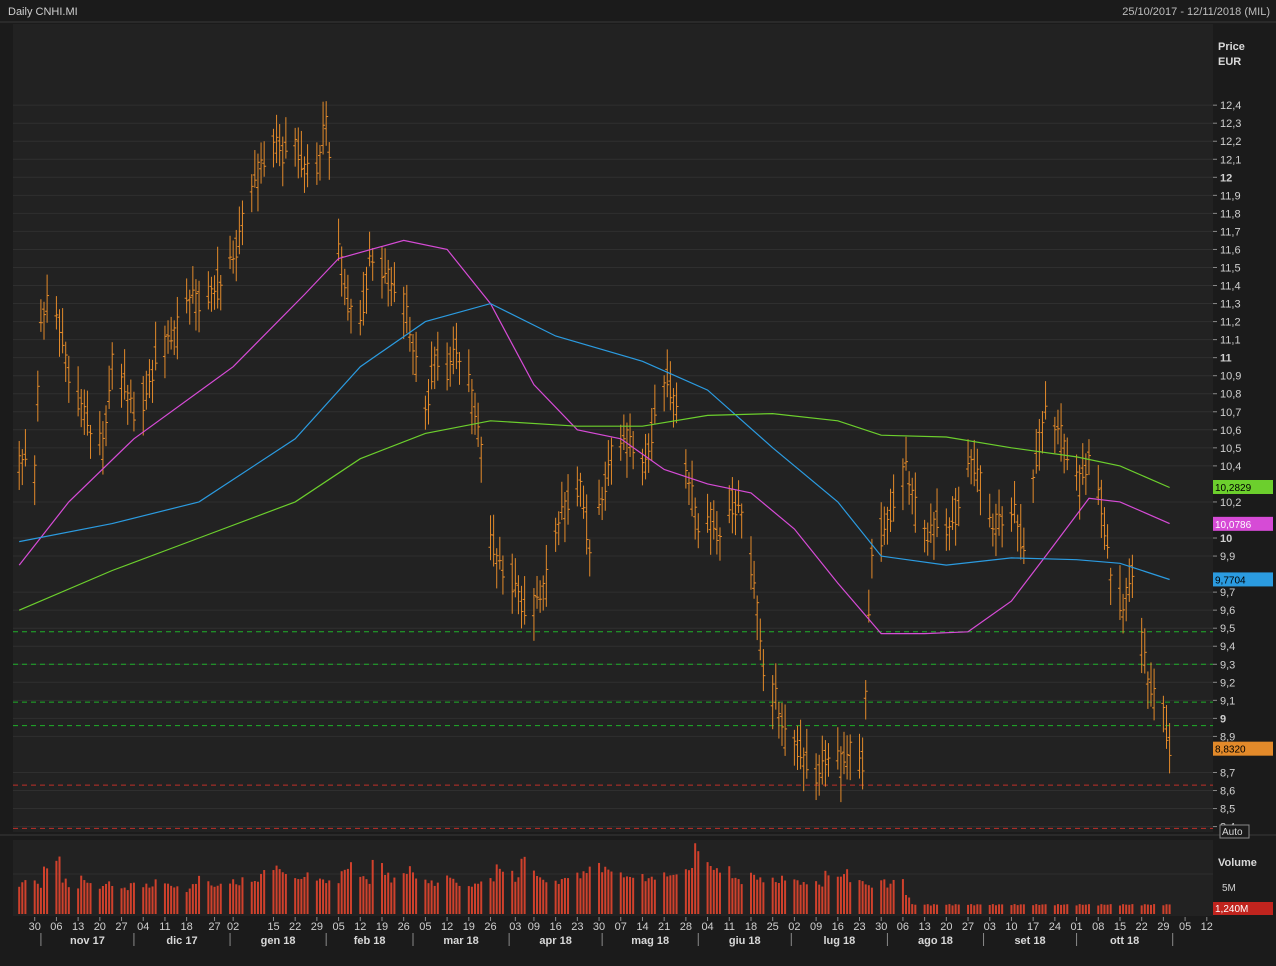  What do you see at coordinates (1227, 647) in the screenshot?
I see `y-tick-label: 9,4` at bounding box center [1227, 647].